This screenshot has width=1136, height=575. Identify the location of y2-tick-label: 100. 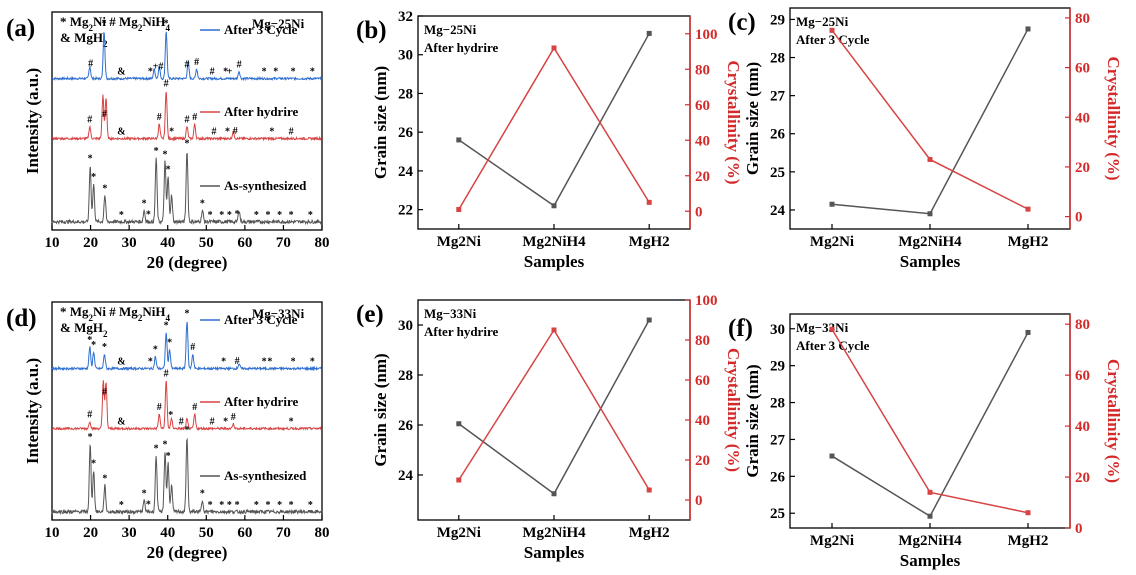
(706, 301).